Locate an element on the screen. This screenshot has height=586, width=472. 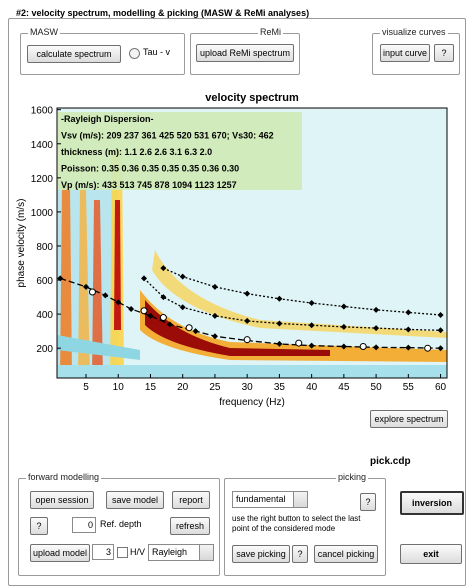
button: inversion is located at coordinates (432, 503).